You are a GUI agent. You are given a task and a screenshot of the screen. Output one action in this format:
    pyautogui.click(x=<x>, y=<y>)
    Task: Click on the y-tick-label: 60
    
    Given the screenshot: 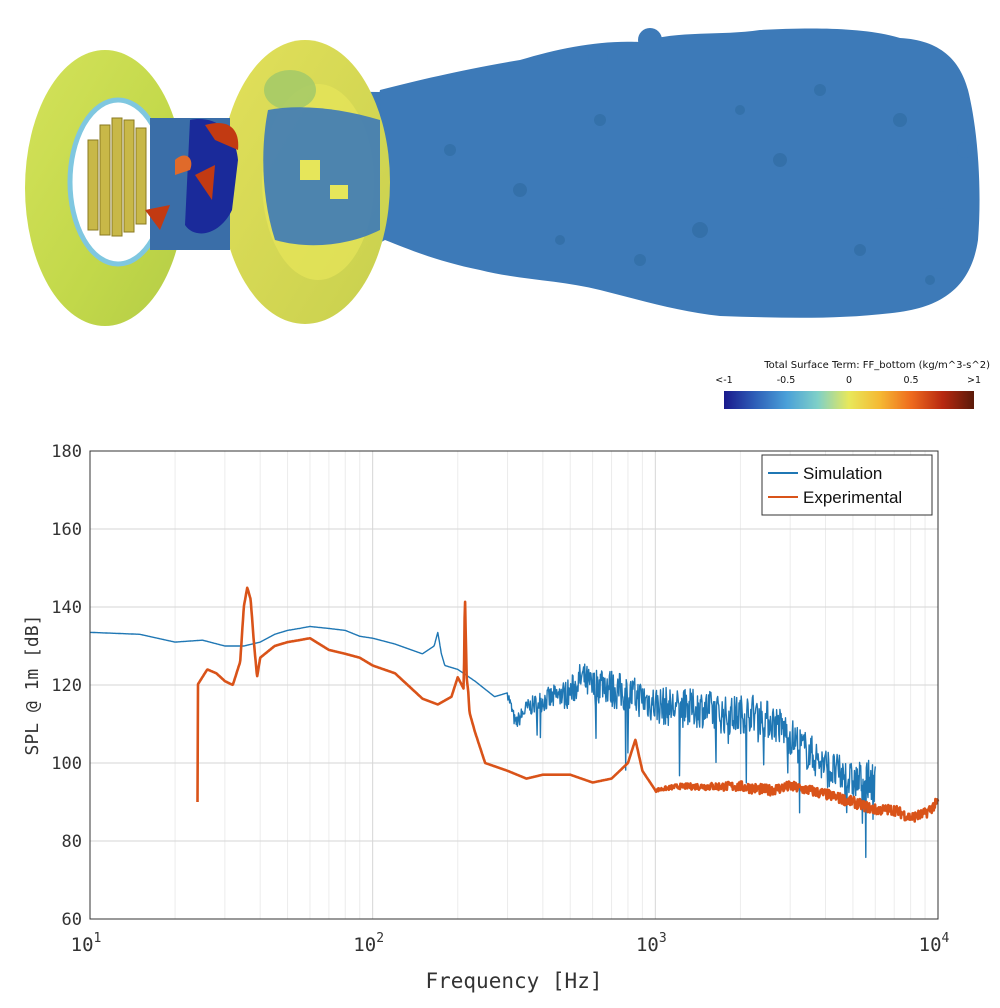 What is the action you would take?
    pyautogui.click(x=72, y=920)
    